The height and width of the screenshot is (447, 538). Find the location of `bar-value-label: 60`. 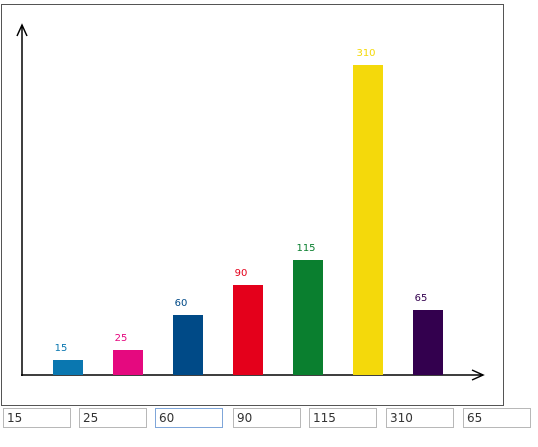

bar-value-label: 60 is located at coordinates (181, 303).